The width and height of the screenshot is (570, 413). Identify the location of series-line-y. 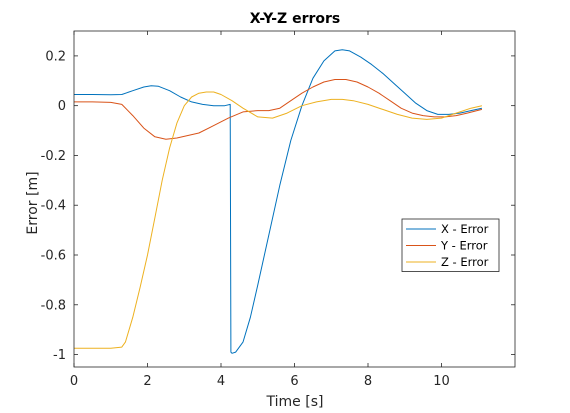
(278, 109).